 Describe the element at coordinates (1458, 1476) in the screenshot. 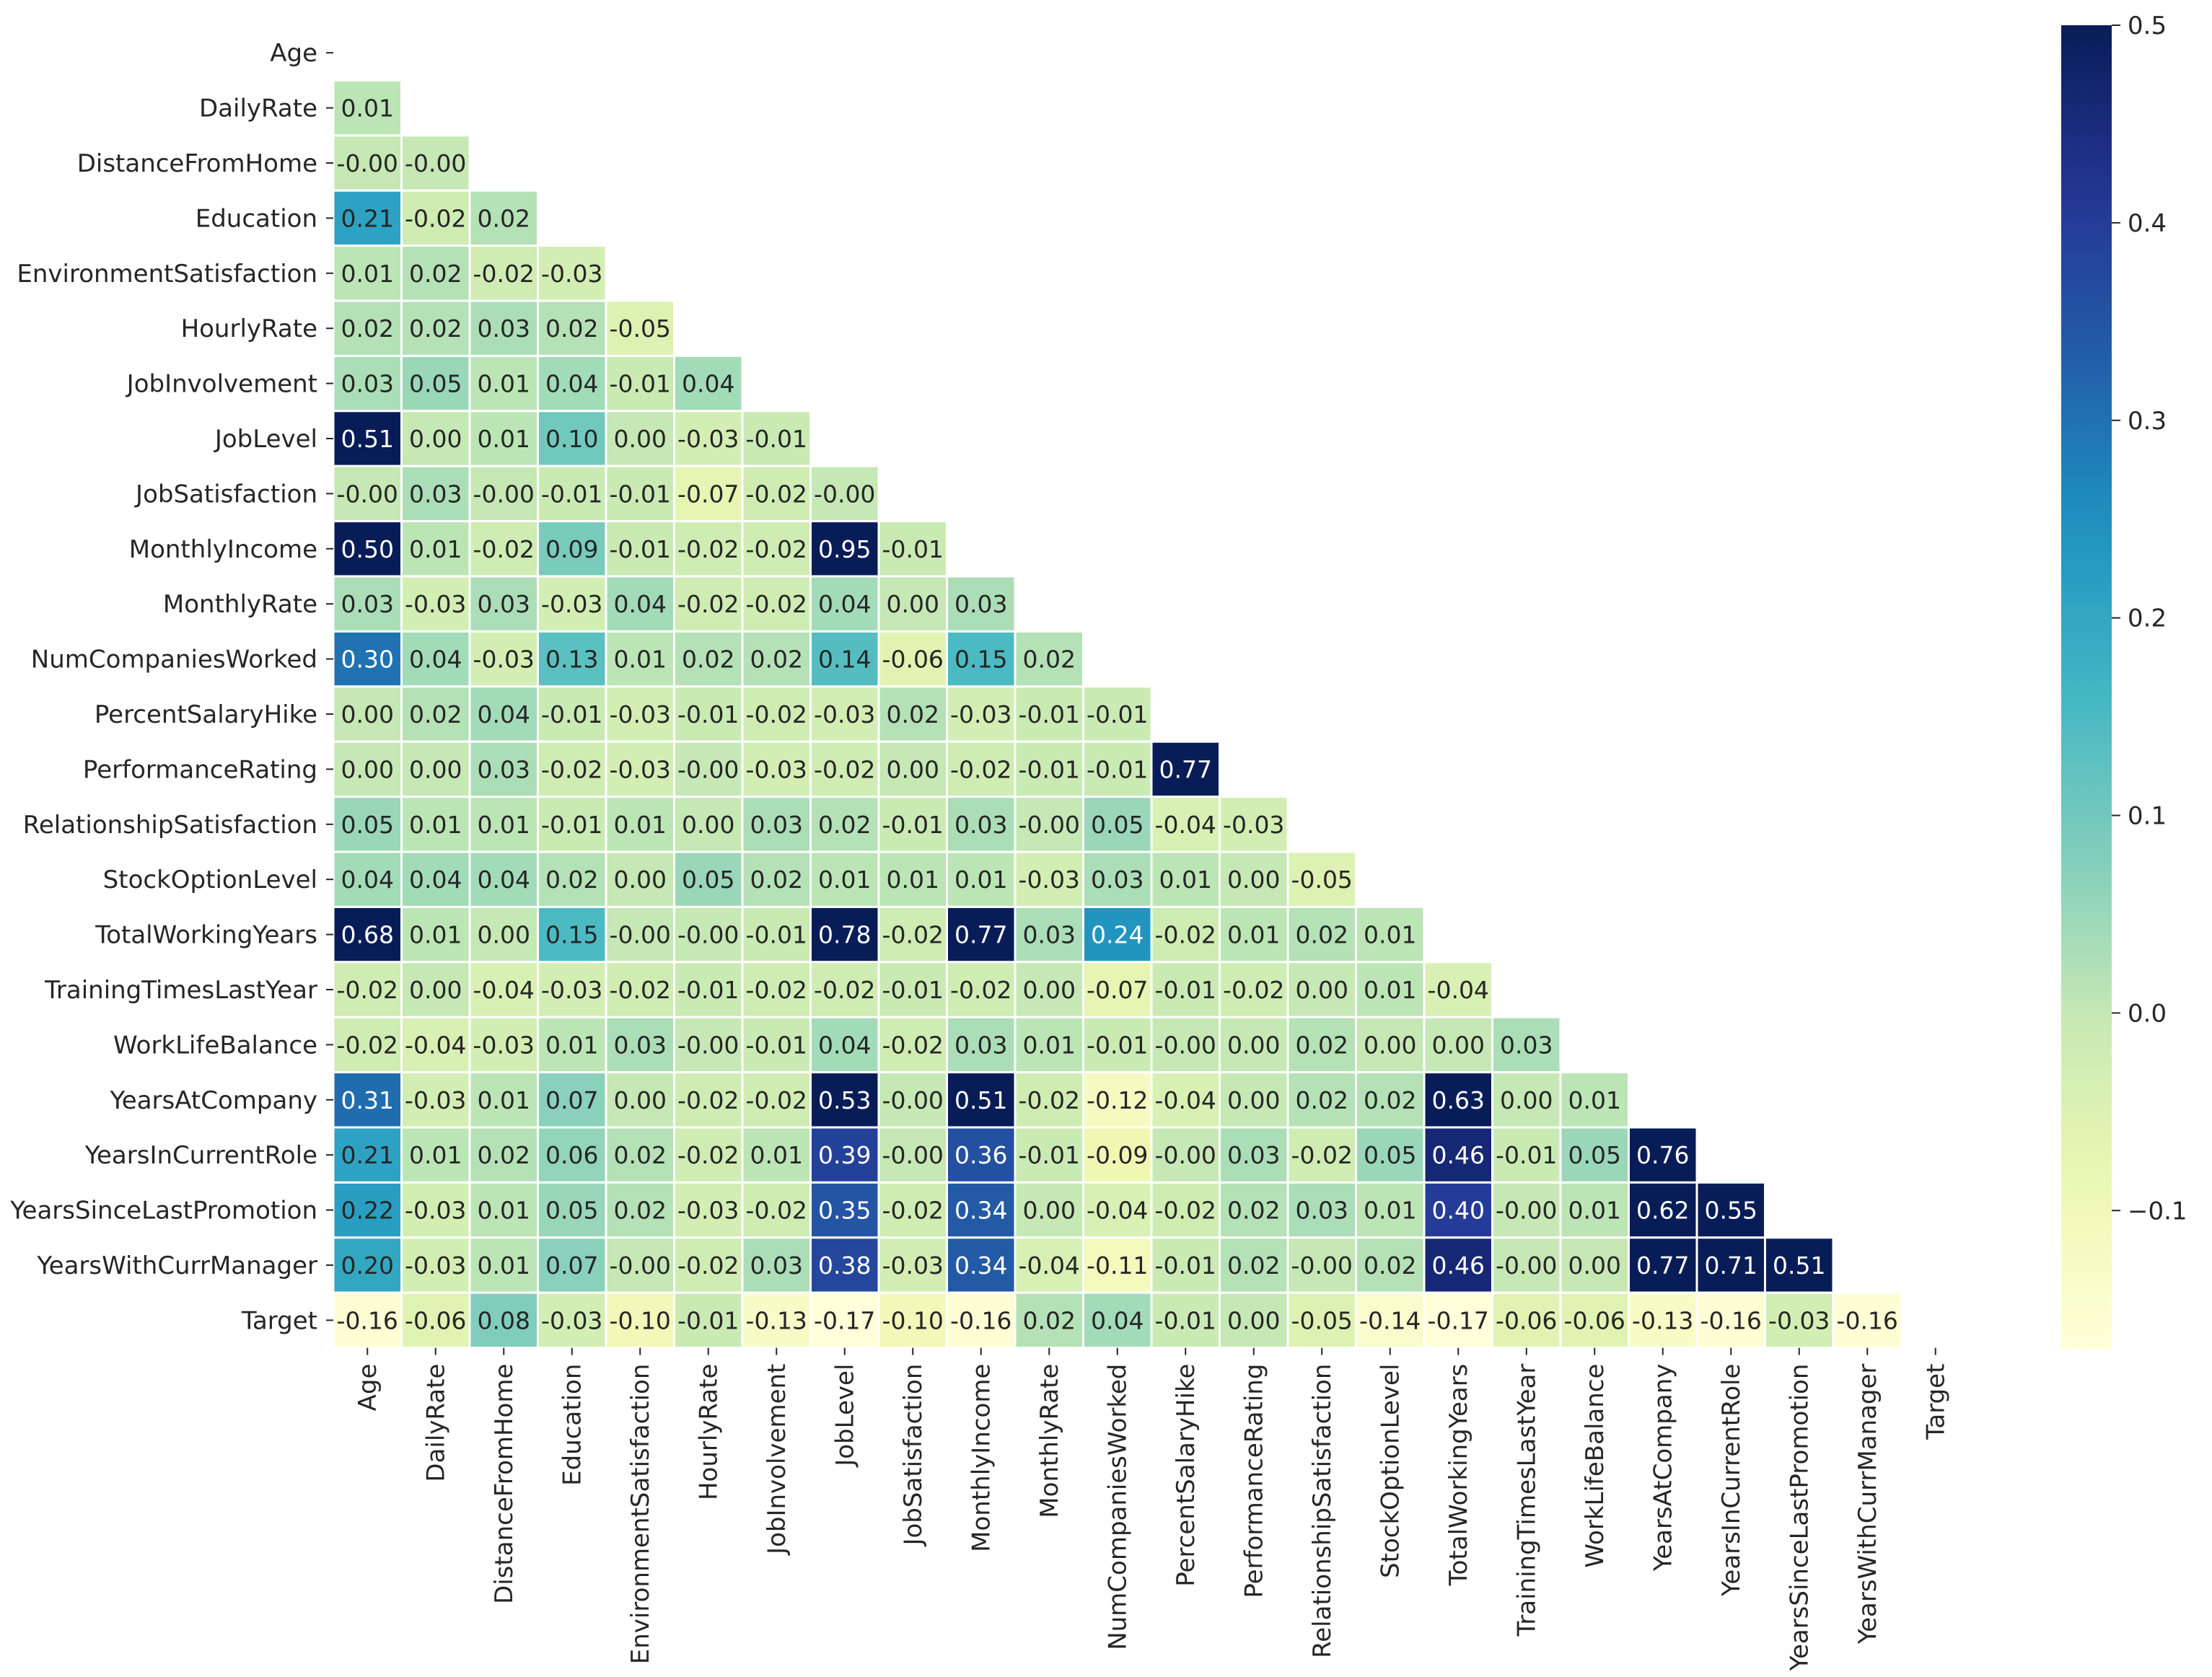

I see `x-tick-label: TotalWorkingYears` at that location.